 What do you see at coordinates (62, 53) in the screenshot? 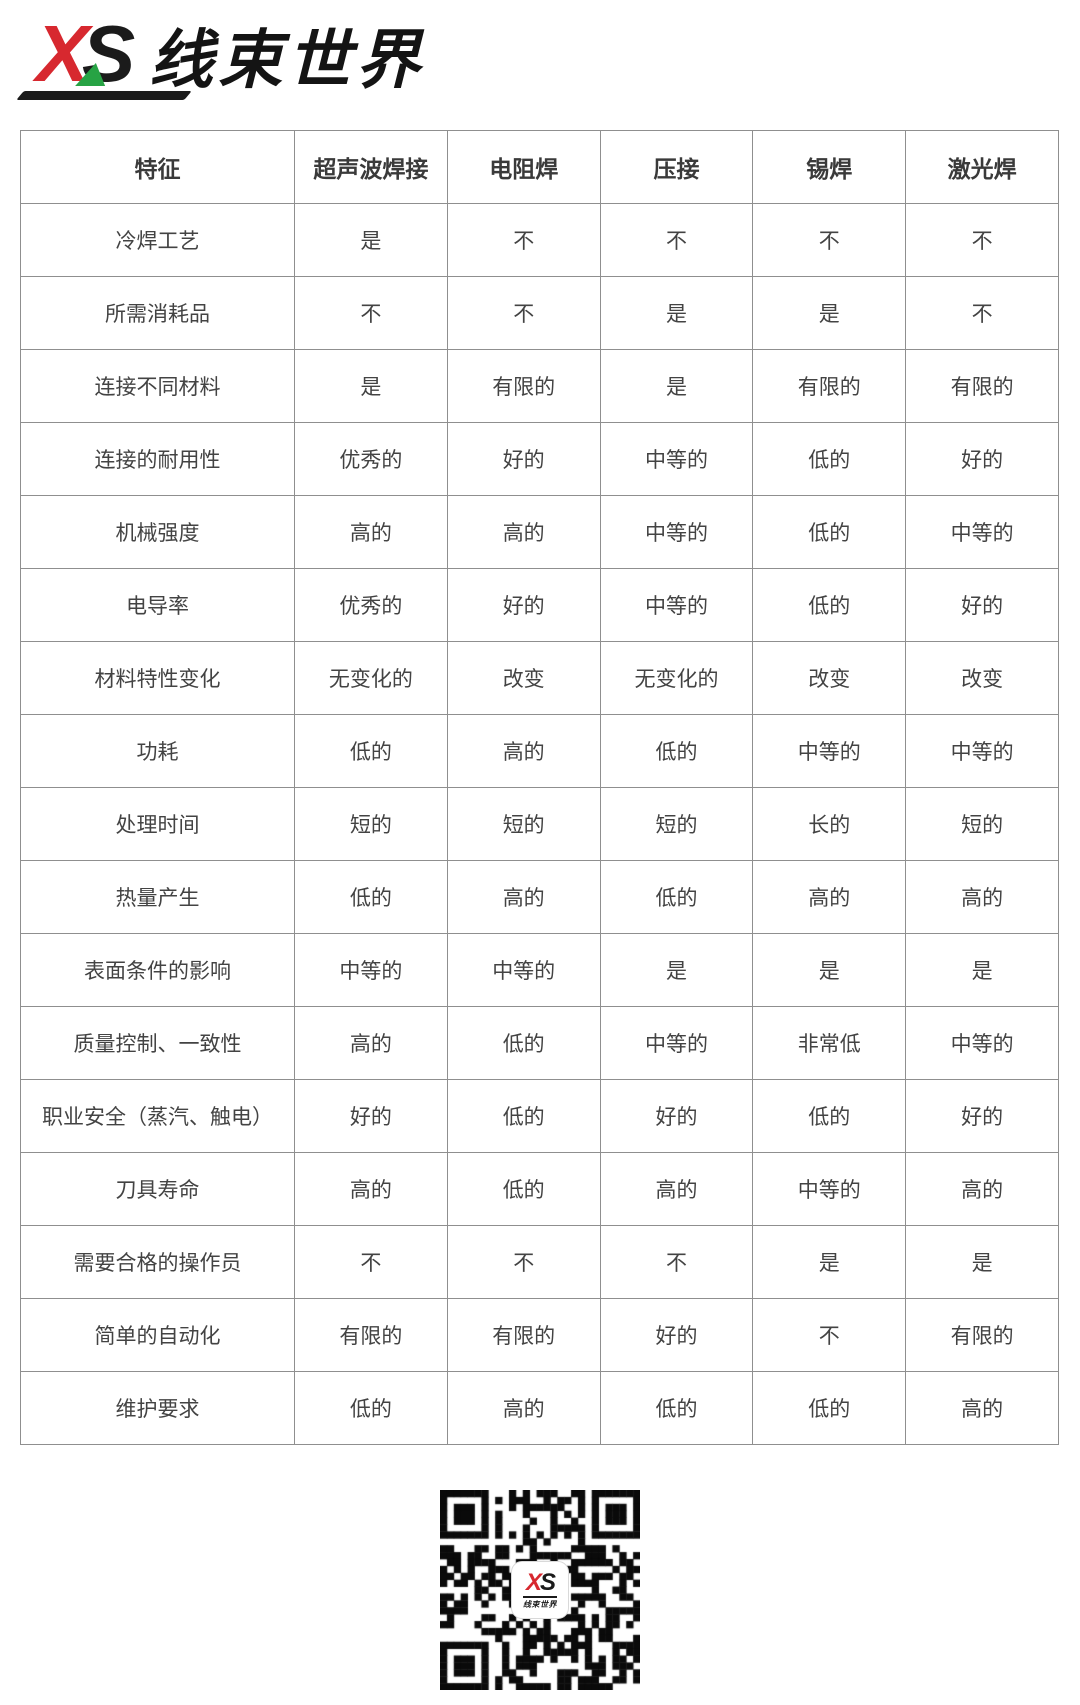
I see `logo-letter-x: X` at bounding box center [62, 53].